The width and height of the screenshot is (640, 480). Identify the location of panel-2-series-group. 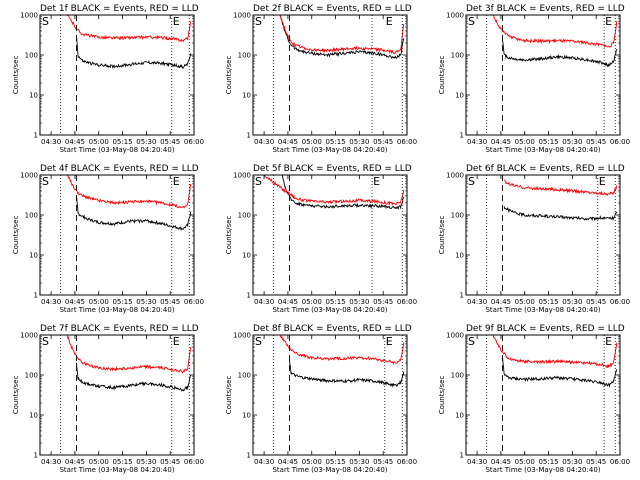
(342, 37).